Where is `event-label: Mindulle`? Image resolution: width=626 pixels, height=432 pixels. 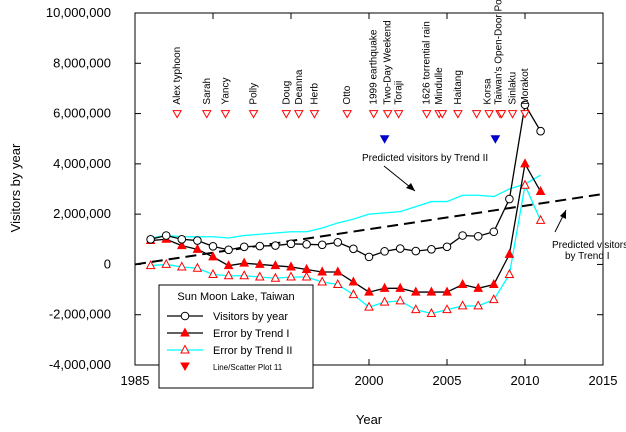 event-label: Mindulle is located at coordinates (439, 86).